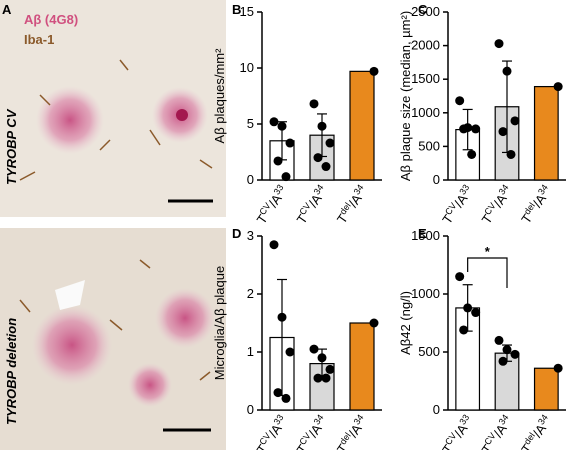 The image size is (570, 450). Describe the element at coordinates (39, 39) in the screenshot. I see `stain-label: Iba-1` at that location.